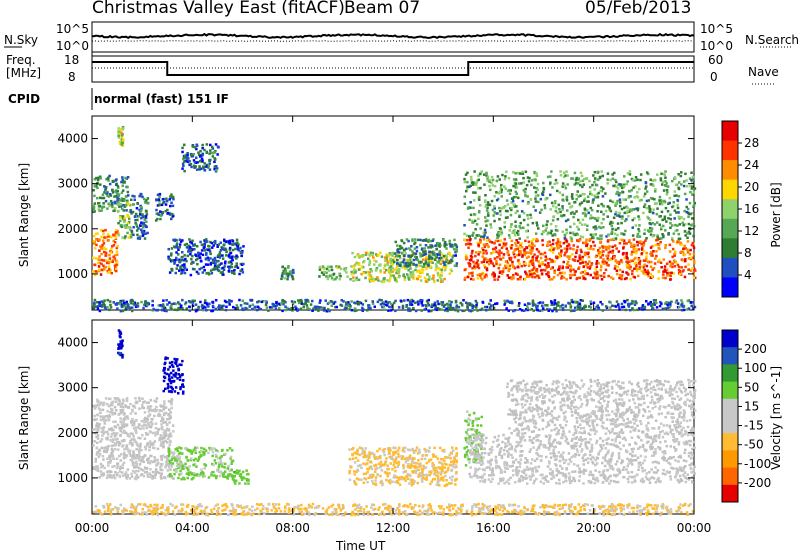 The height and width of the screenshot is (554, 800). I want to click on nave-tick-high: 60, so click(716, 60).